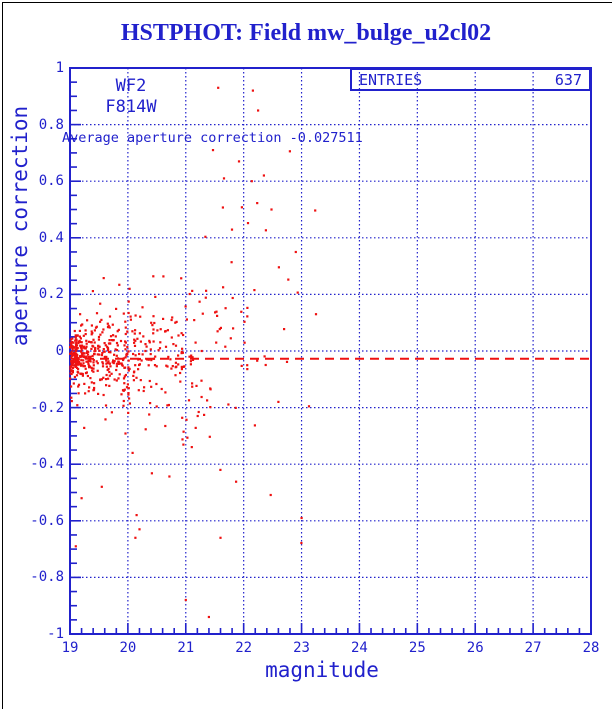 Image resolution: width=612 pixels, height=709 pixels. I want to click on entries-value: 637, so click(568, 79).